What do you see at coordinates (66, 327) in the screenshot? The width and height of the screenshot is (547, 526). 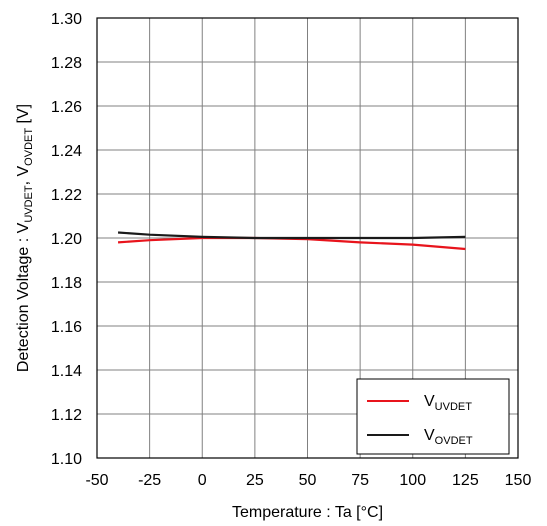 I see `y-tick-label: 1.16` at bounding box center [66, 327].